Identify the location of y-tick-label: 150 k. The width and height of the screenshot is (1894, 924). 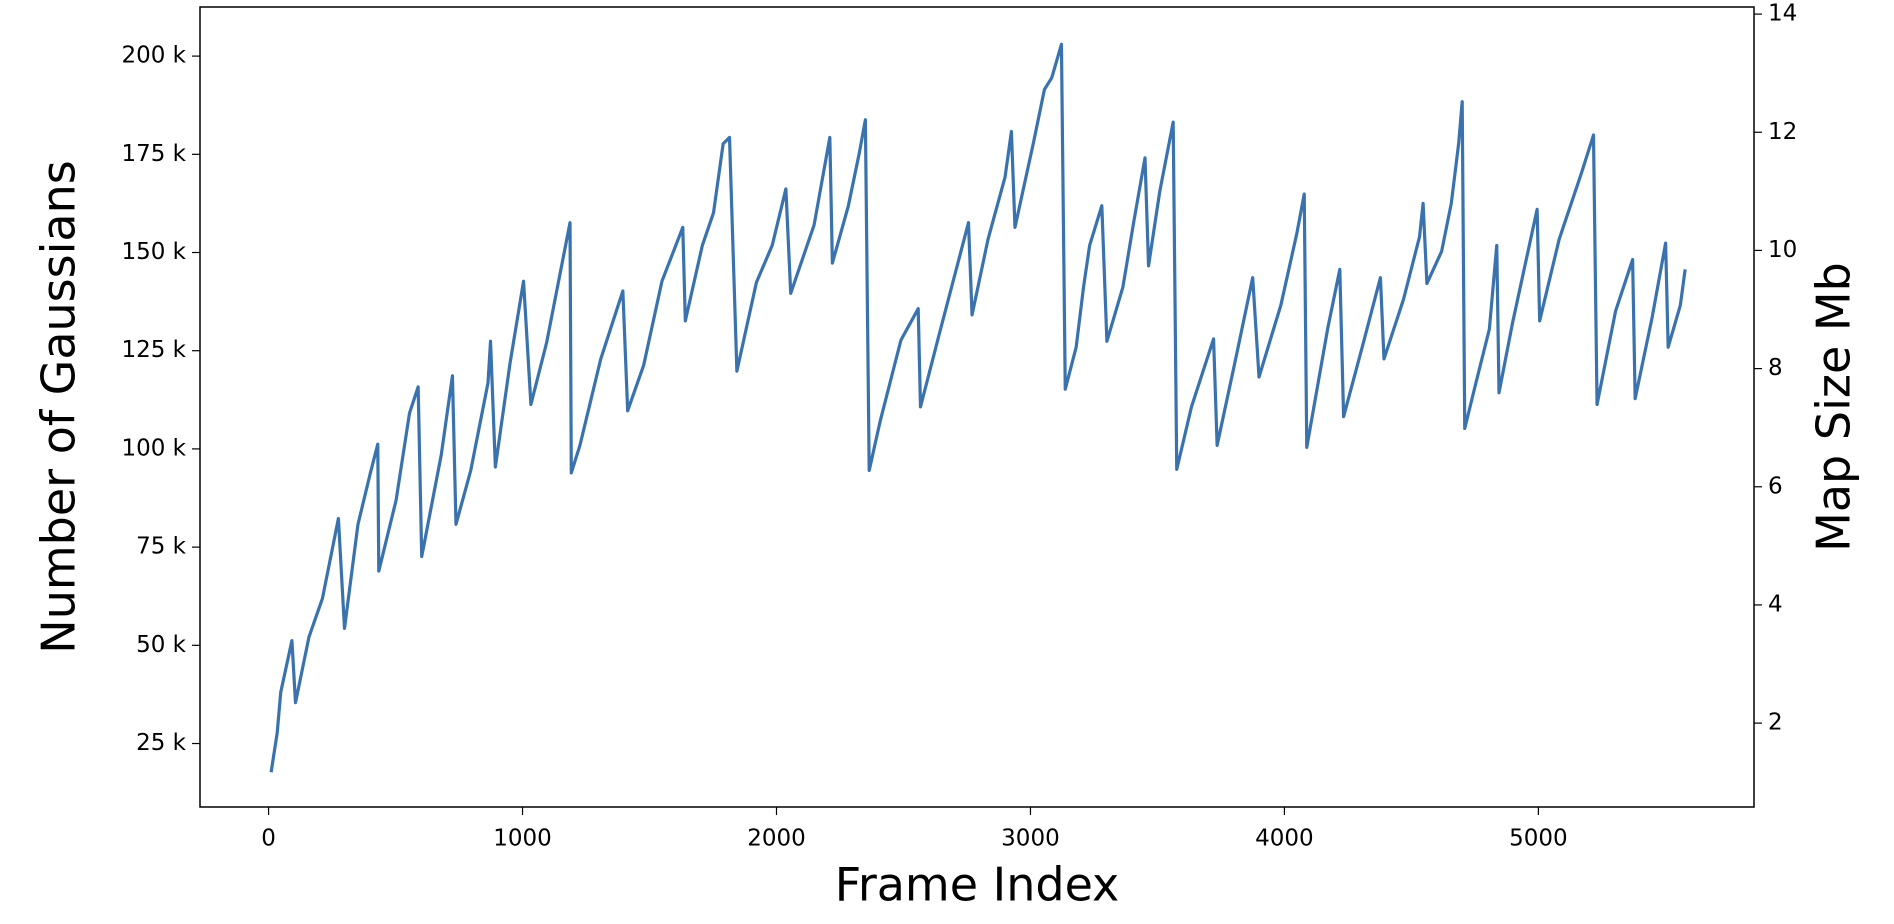
(153, 252).